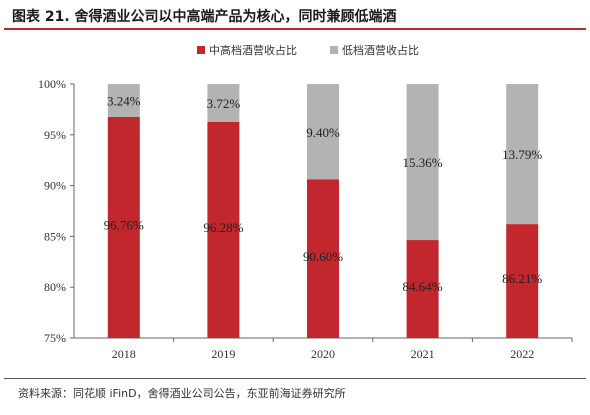 This screenshot has height=415, width=590. What do you see at coordinates (223, 354) in the screenshot?
I see `x-tick-label: 2019` at bounding box center [223, 354].